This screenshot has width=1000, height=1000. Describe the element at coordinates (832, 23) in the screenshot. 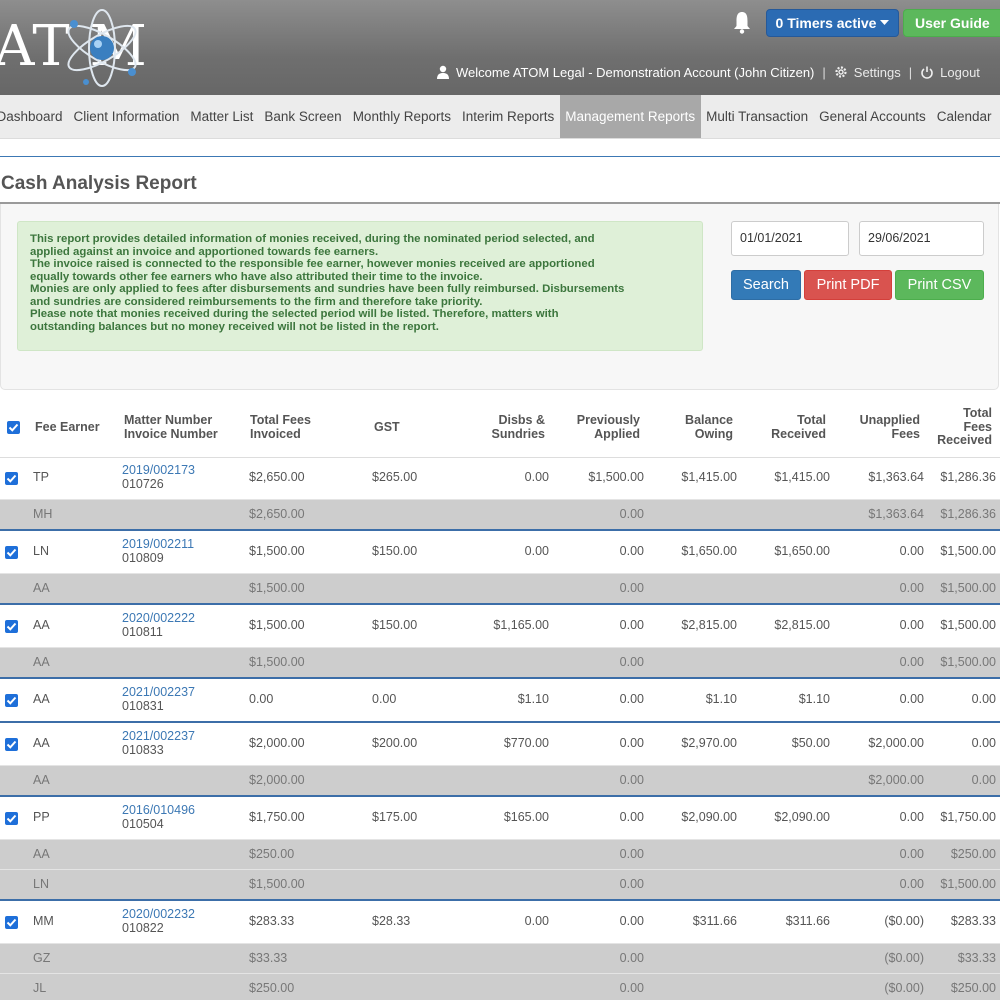

I see `timers-dropdown-button: 0 Timers active` at that location.